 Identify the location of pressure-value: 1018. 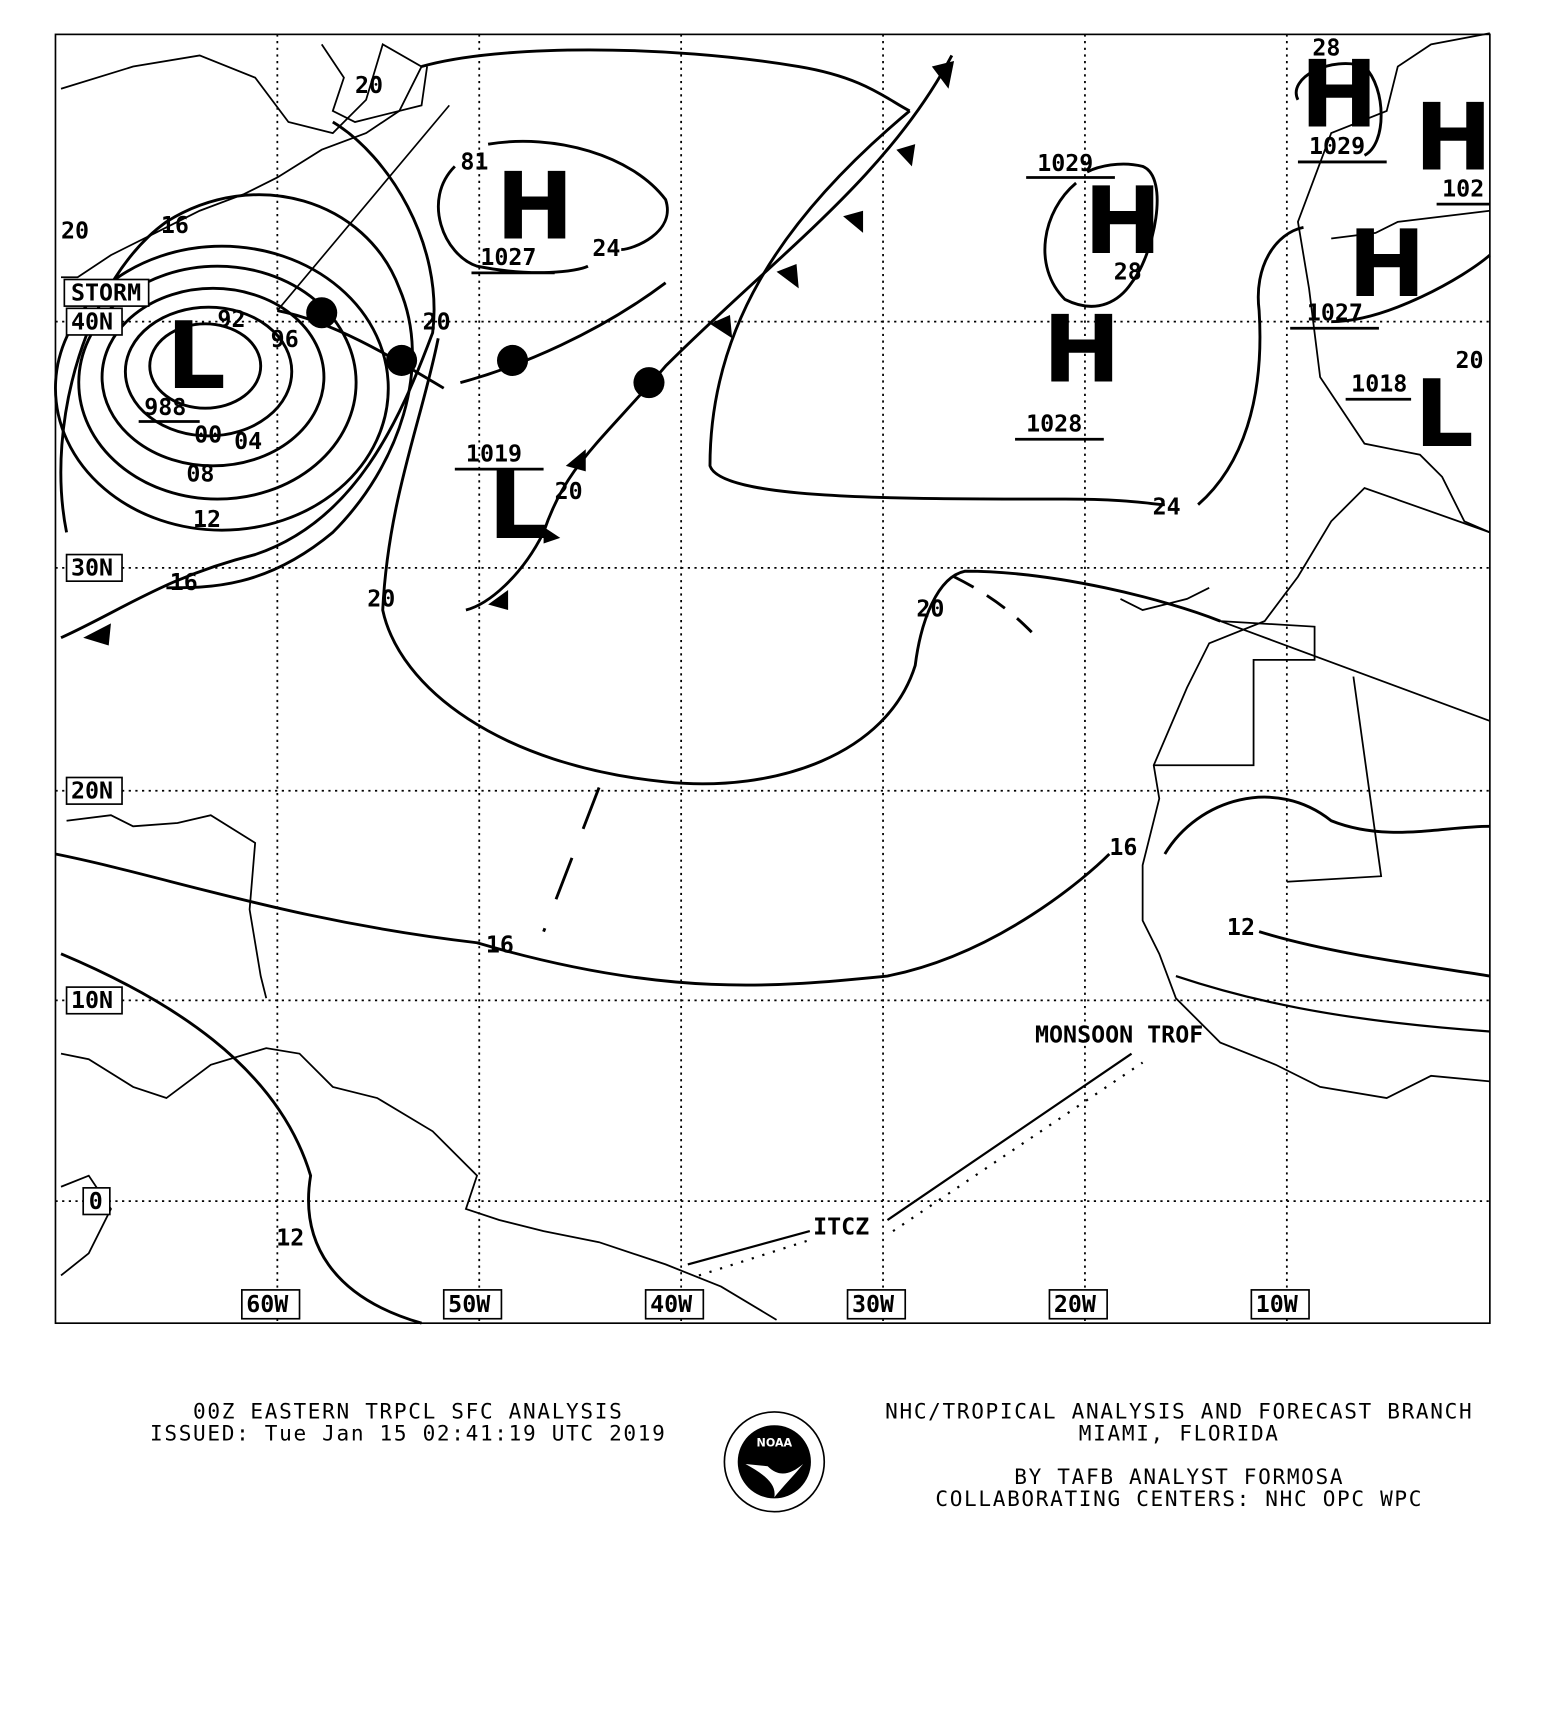
(1379, 384).